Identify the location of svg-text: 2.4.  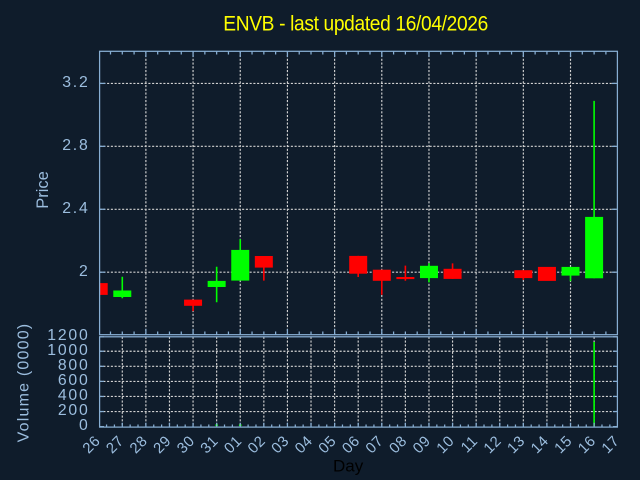
(75, 208).